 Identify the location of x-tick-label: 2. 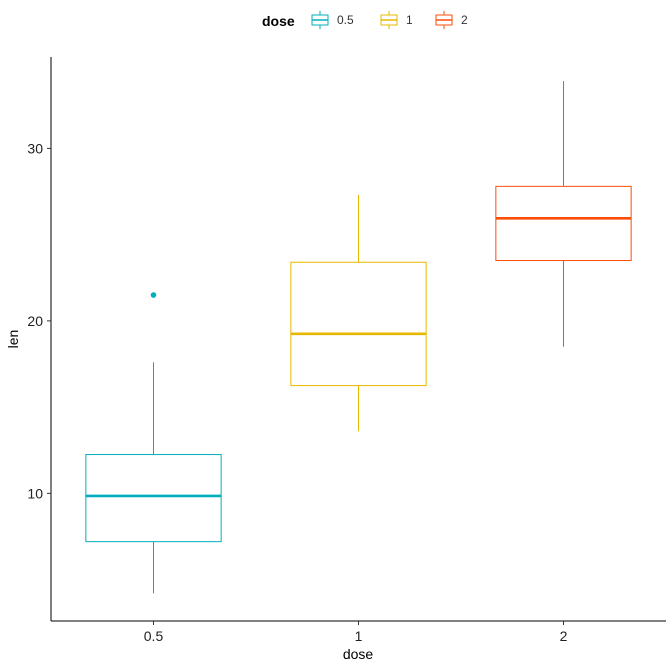
(564, 636).